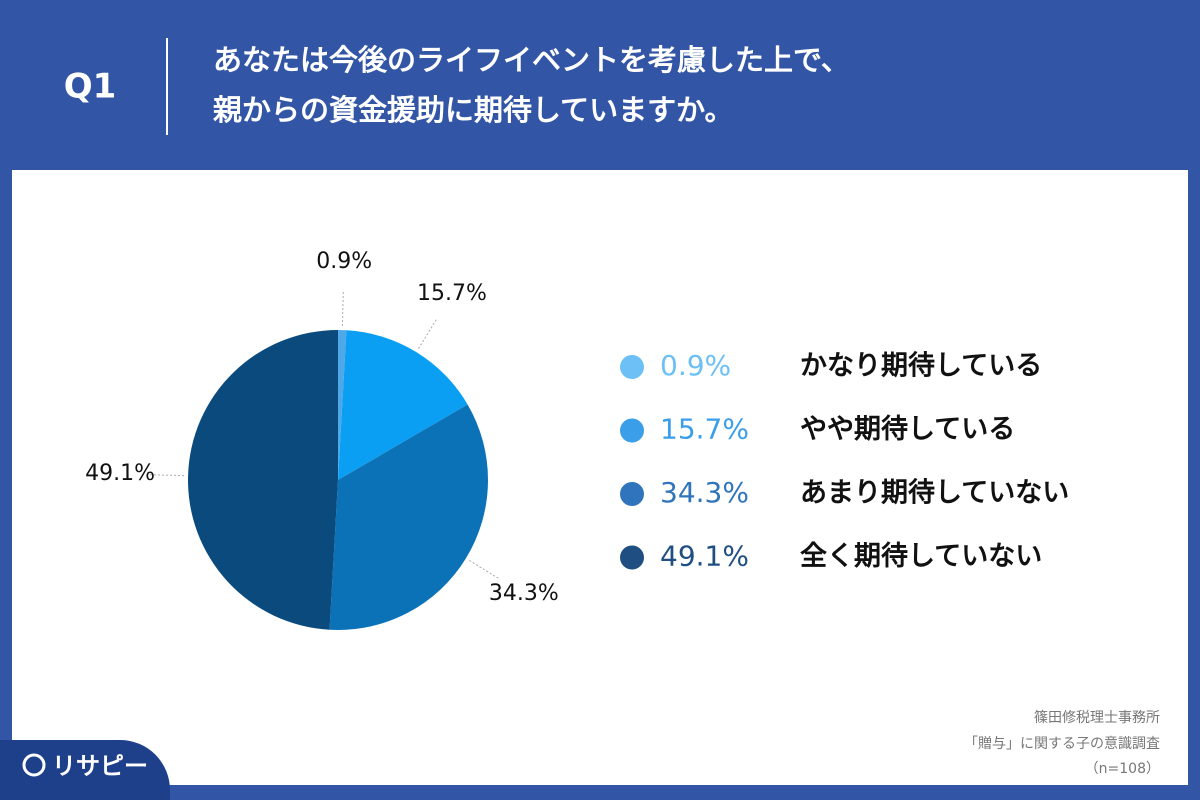 This screenshot has width=1200, height=800. I want to click on logo-icon, so click(34, 765).